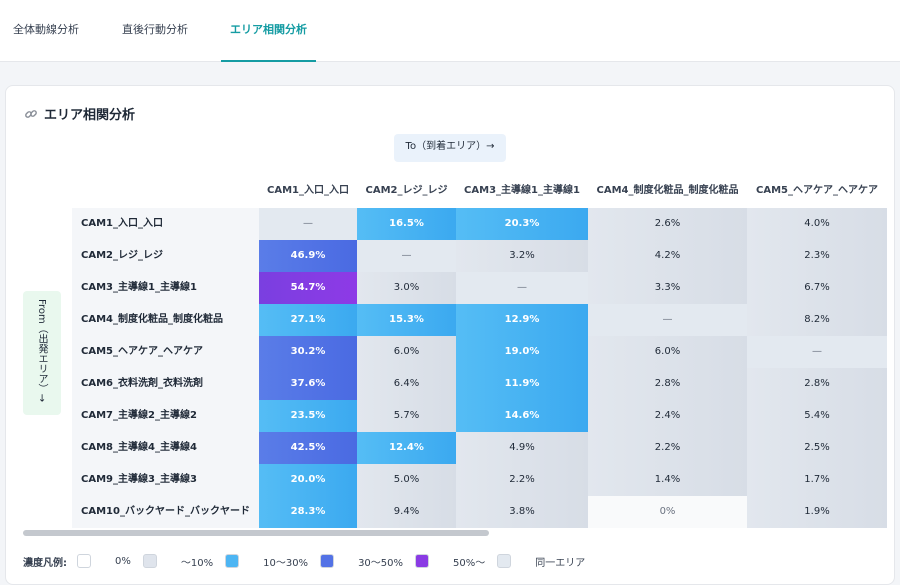 This screenshot has height=585, width=900. Describe the element at coordinates (817, 190) in the screenshot. I see `column-header: CAM5_ヘアケア_ヘアケア` at that location.